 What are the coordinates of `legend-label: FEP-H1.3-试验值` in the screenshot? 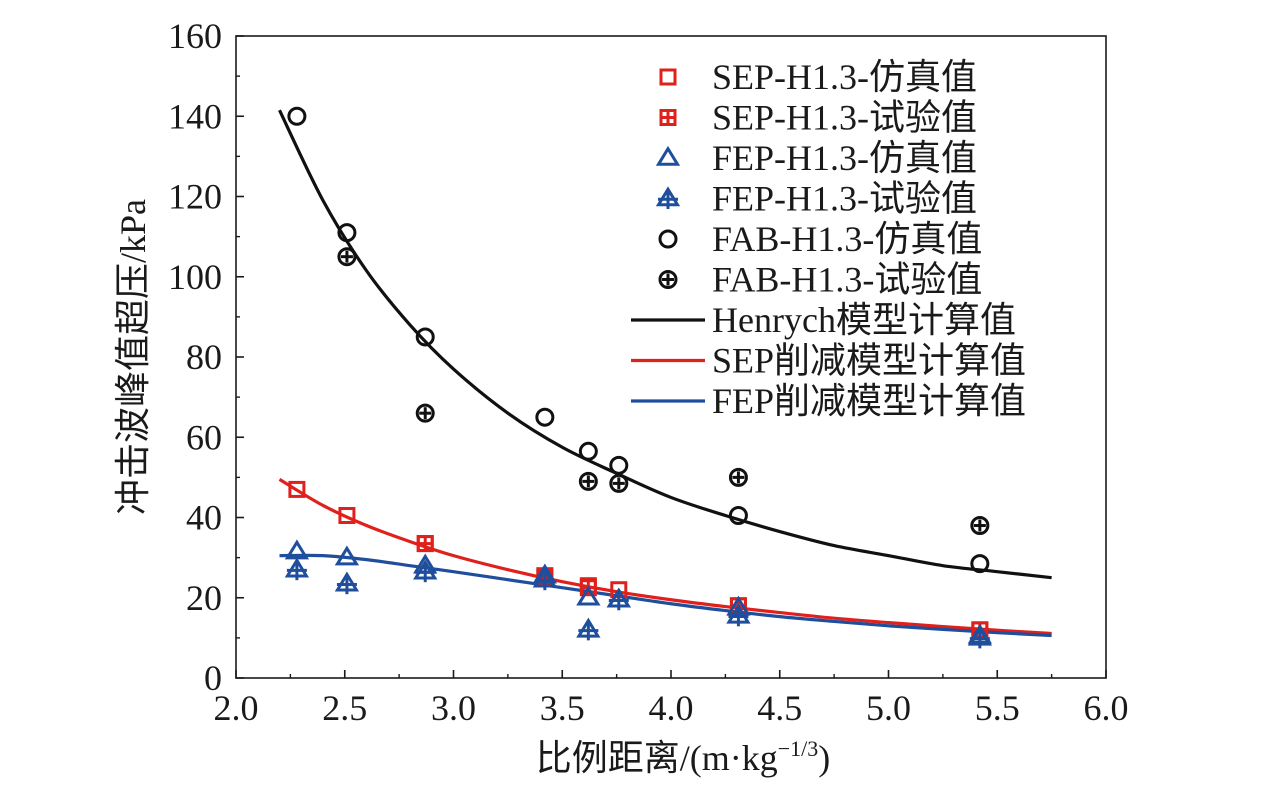 It's located at (844, 199).